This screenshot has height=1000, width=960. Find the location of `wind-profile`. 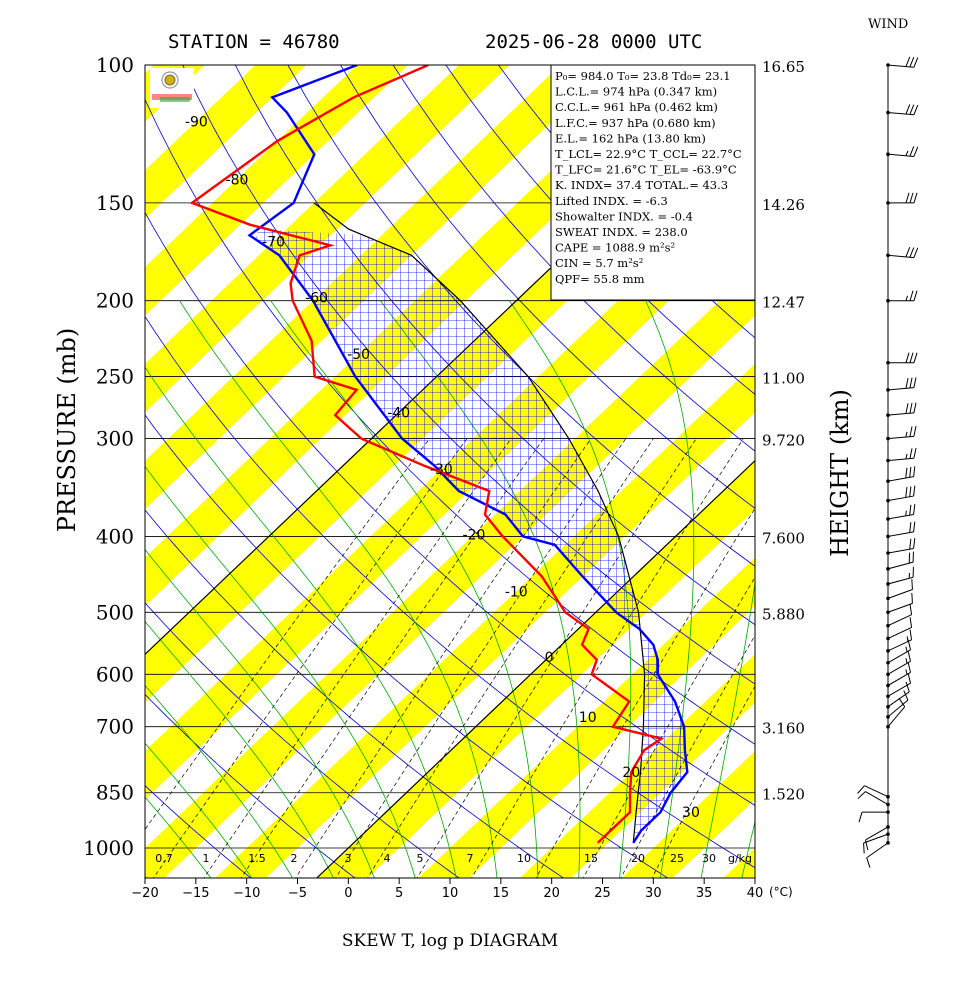

wind-profile is located at coordinates (888, 462).